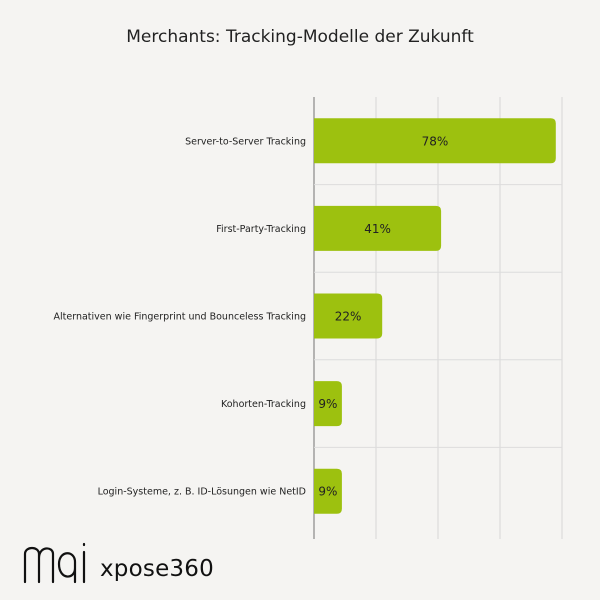 This screenshot has height=600, width=600. I want to click on value-label: 41%, so click(377, 229).